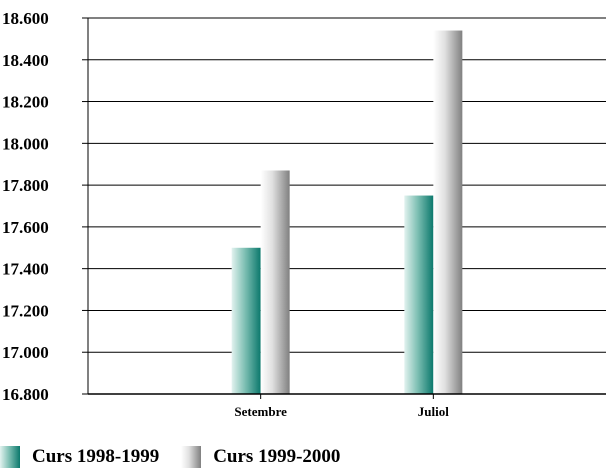 The width and height of the screenshot is (608, 472). Describe the element at coordinates (25, 394) in the screenshot. I see `y-tick-label: 16.800` at that location.